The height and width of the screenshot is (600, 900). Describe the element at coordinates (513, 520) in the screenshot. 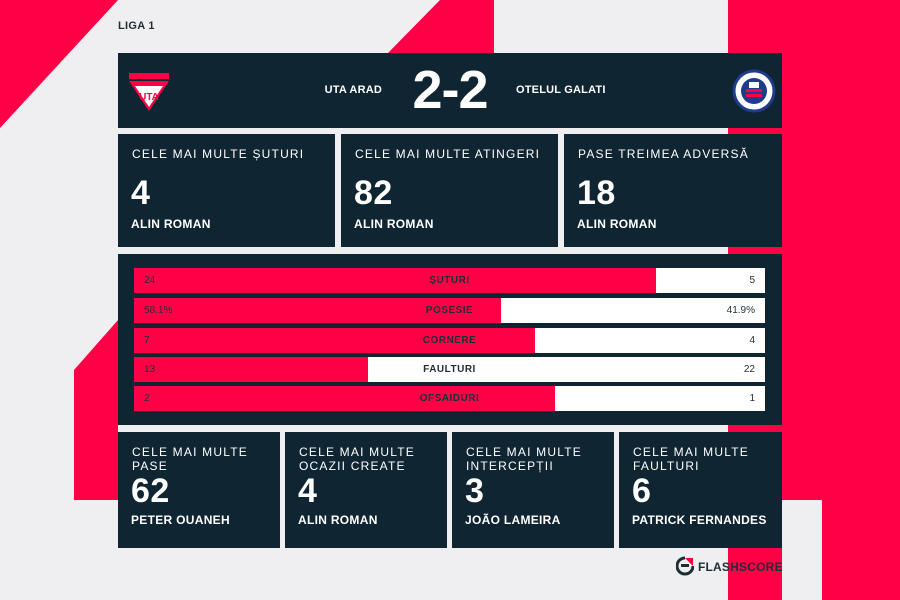

I see `card-player: JOÃO LAMEIRA` at that location.